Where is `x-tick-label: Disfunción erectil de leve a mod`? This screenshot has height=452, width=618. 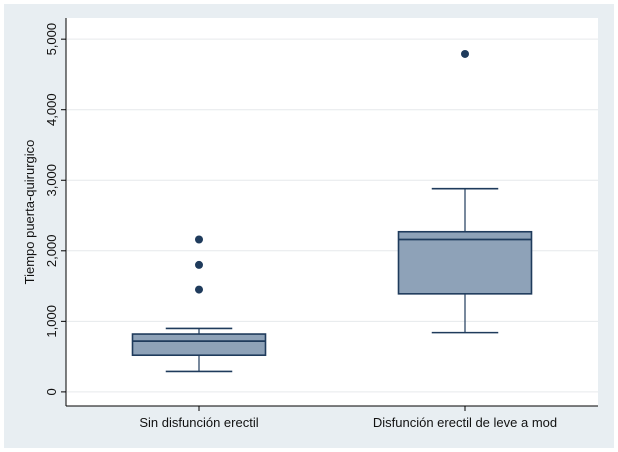 x-tick-label: Disfunción erectil de leve a mod is located at coordinates (465, 422).